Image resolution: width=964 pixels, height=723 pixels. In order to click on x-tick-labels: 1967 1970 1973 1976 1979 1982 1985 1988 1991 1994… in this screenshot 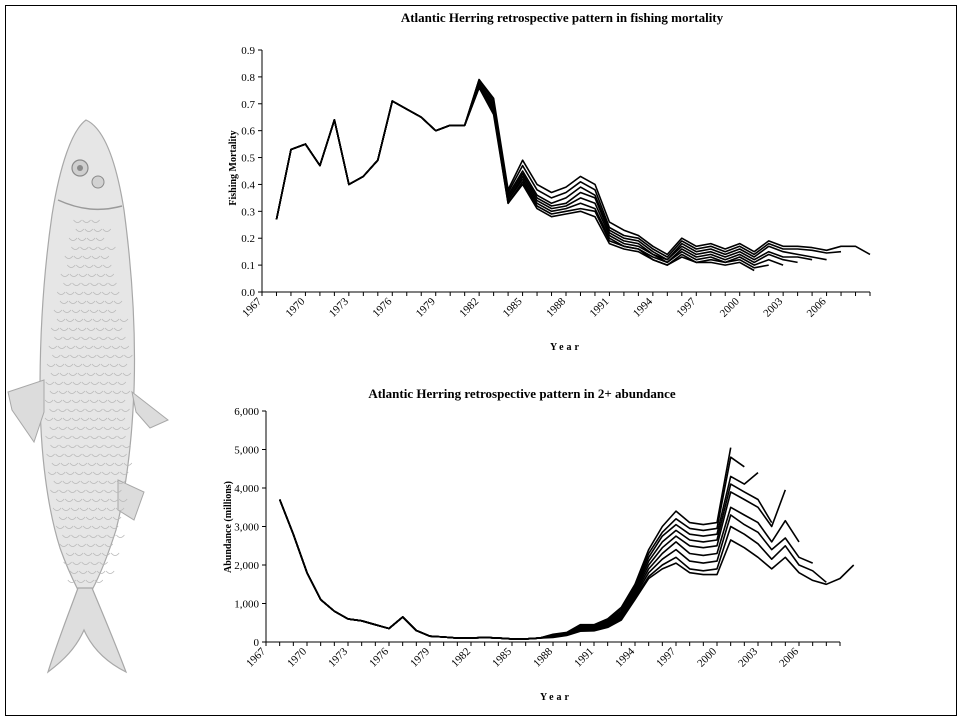, I will do `click(534, 307)`.